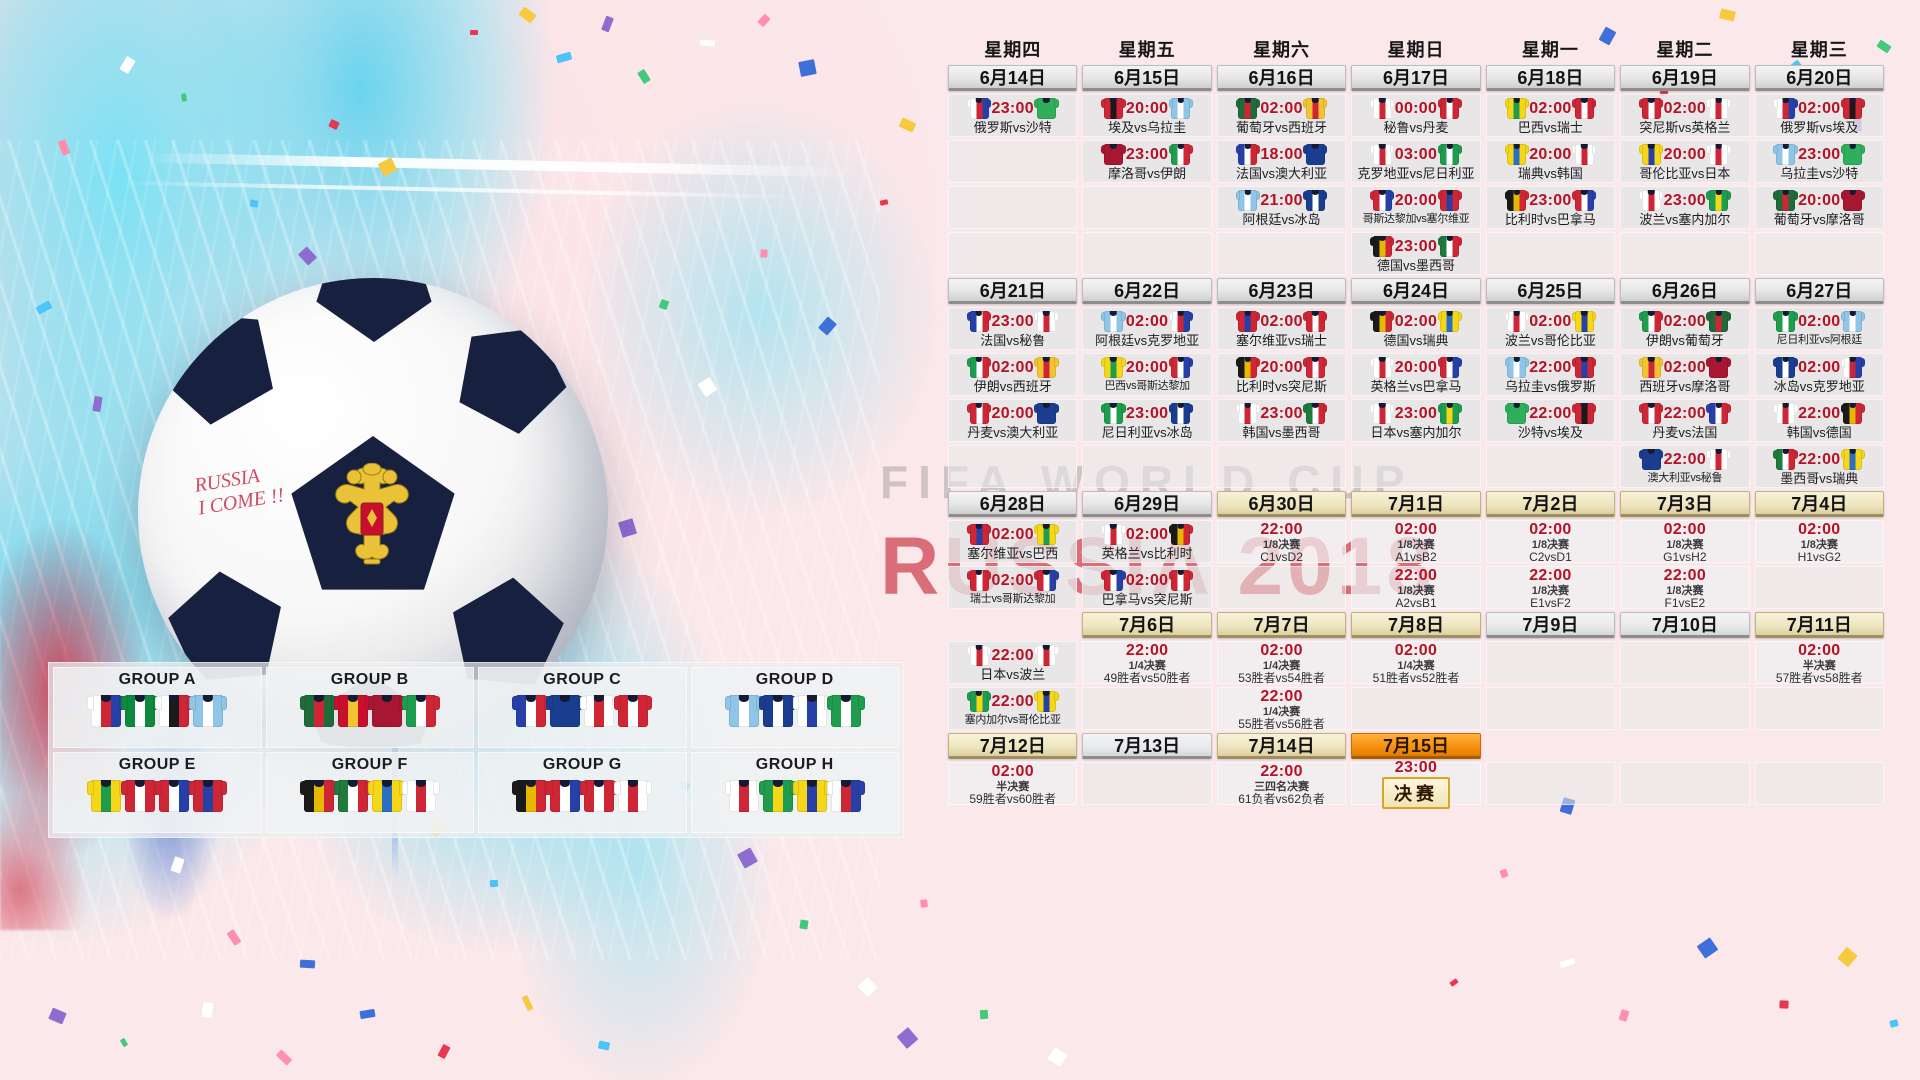 Image resolution: width=1920 pixels, height=1080 pixels. What do you see at coordinates (1416, 115) in the screenshot?
I see `match-cell: 00:00 秘鲁vs丹麦` at bounding box center [1416, 115].